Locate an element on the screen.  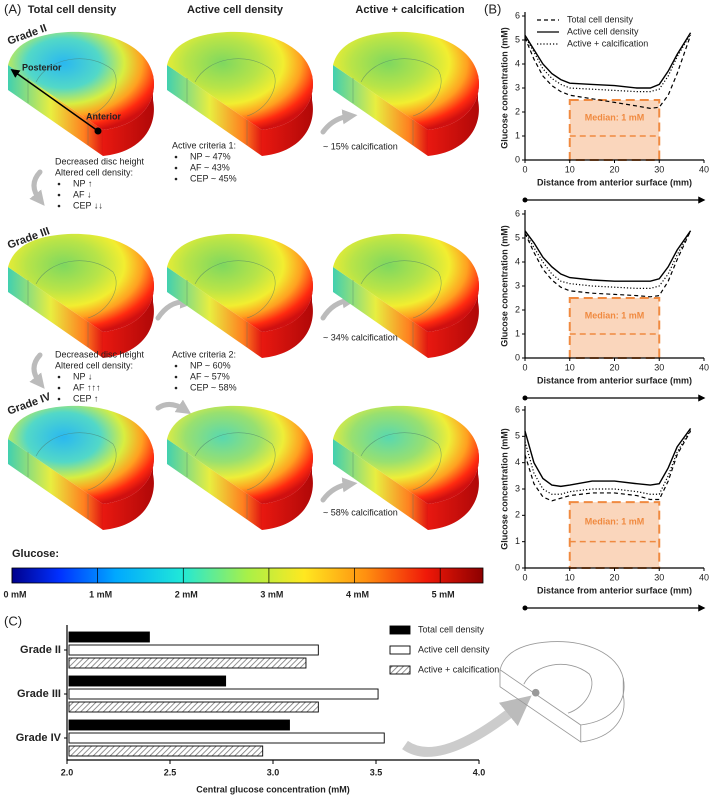
x-tick-label: 0 is located at coordinates (524, 577).